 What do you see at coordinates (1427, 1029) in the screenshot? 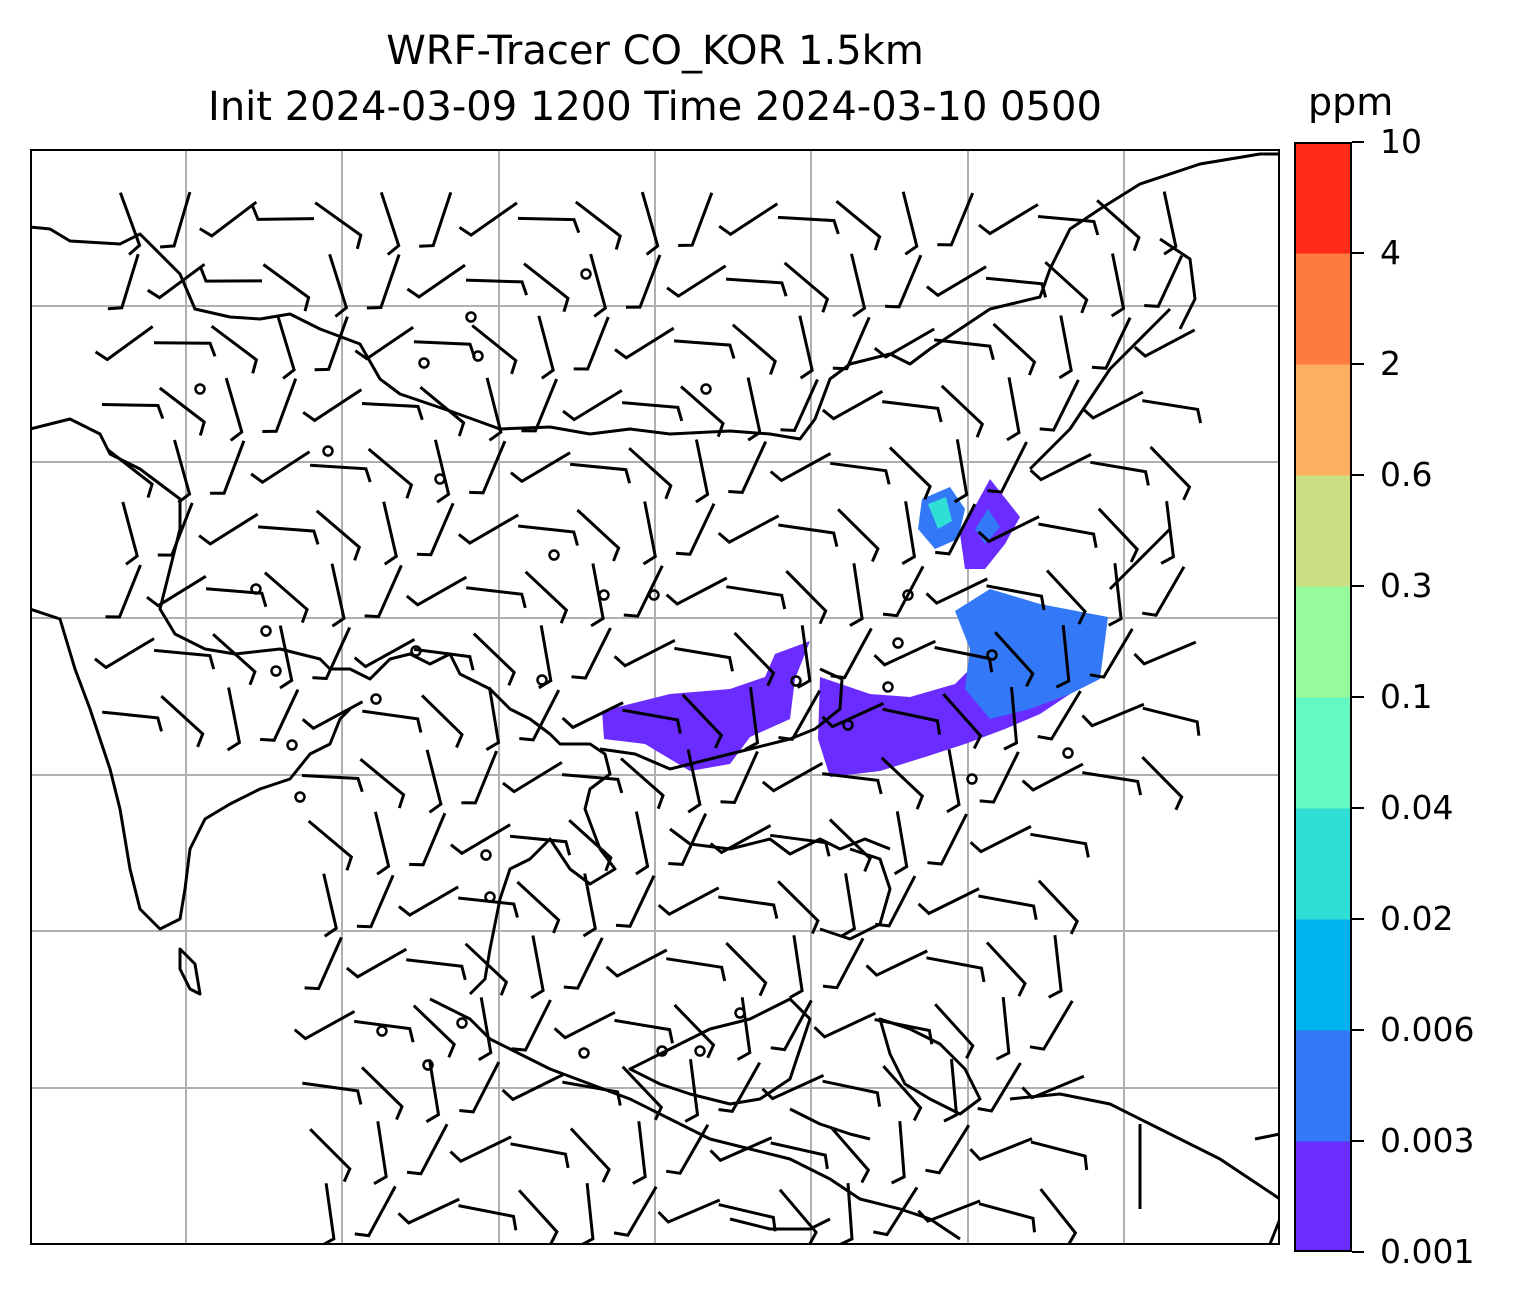
I see `colorbar-tick-label: 0.006` at bounding box center [1427, 1029].